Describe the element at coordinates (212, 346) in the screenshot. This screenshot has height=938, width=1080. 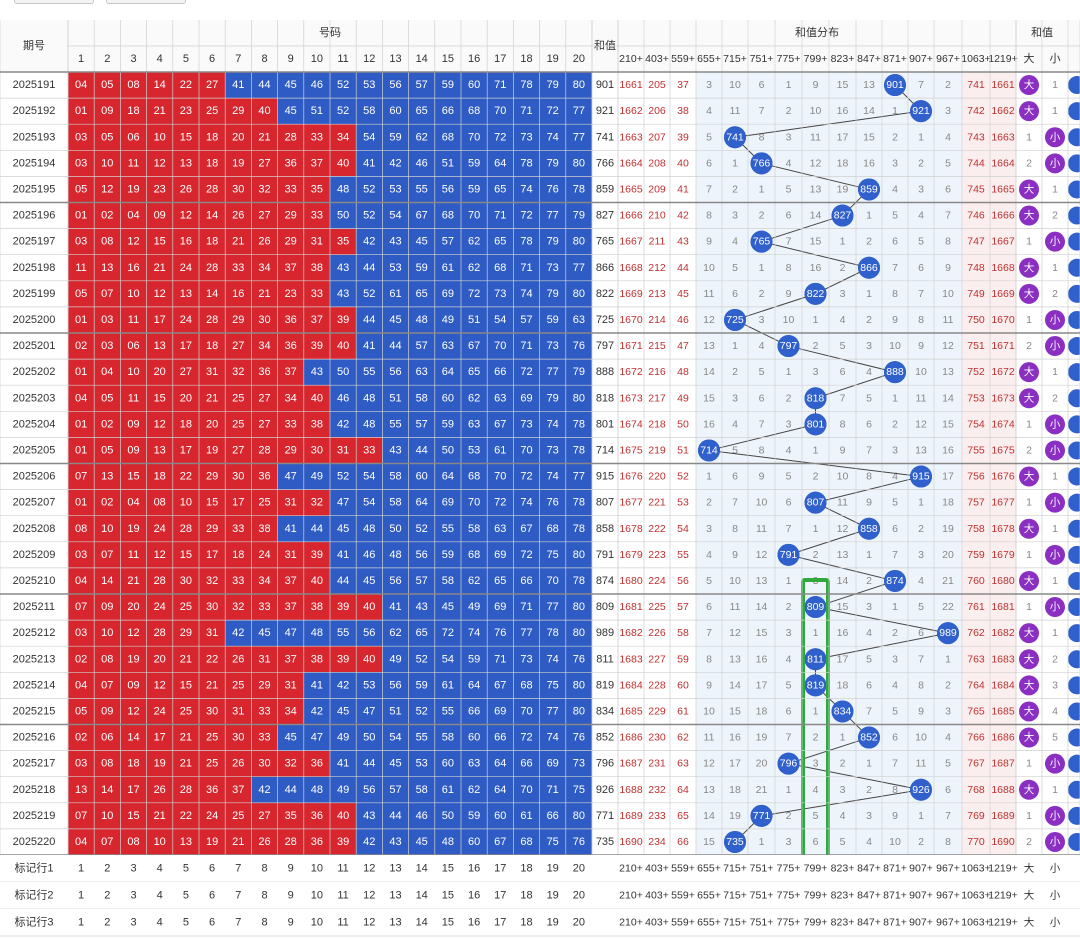
I see `ball-number: 18` at that location.